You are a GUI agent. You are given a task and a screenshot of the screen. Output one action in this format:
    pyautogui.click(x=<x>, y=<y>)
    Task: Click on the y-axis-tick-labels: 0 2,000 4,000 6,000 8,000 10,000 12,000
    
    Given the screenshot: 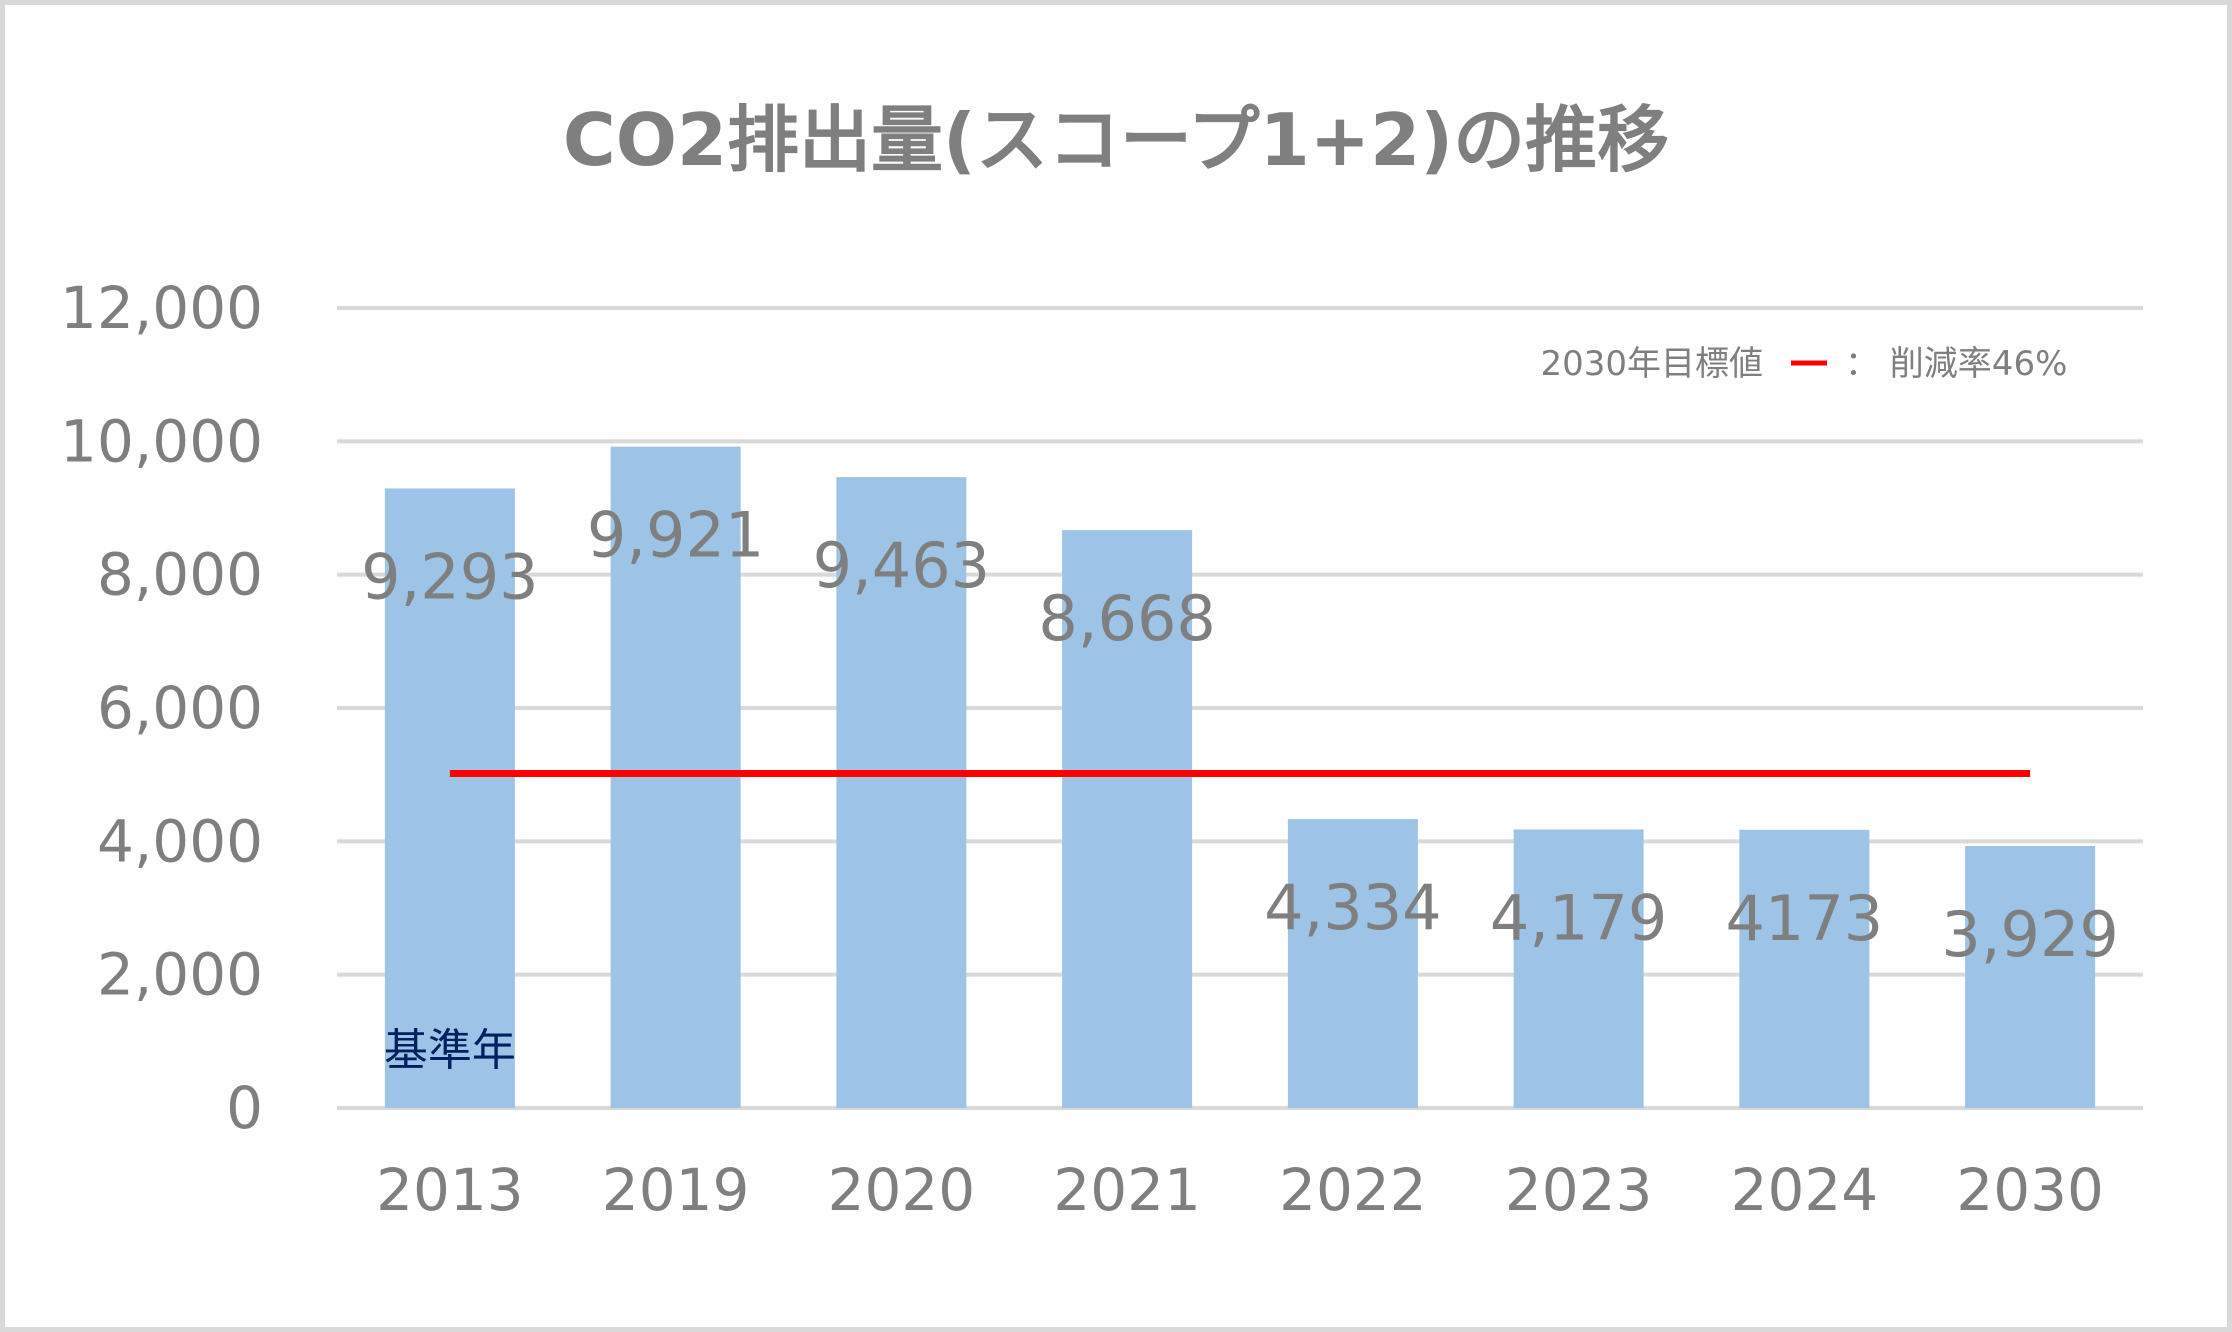 What is the action you would take?
    pyautogui.click(x=161, y=708)
    